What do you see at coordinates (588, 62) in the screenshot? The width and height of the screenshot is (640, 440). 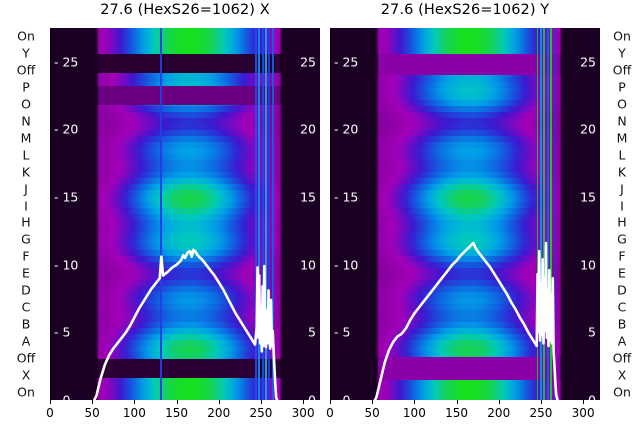 I see `y-tick-label: 25` at bounding box center [588, 62].